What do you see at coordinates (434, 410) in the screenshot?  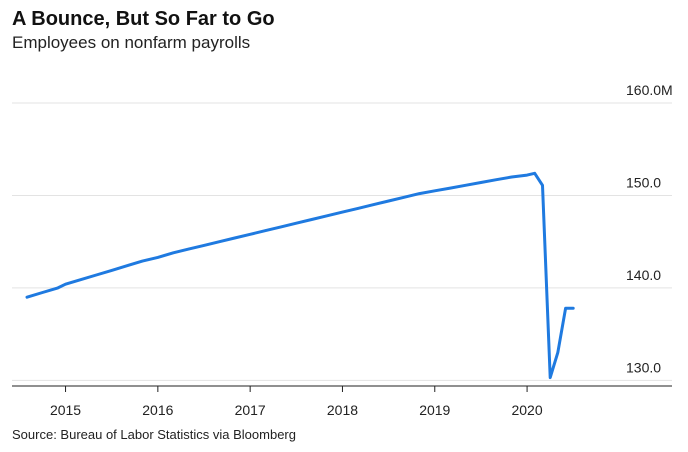 I see `x-tick-label: 2019` at bounding box center [434, 410].